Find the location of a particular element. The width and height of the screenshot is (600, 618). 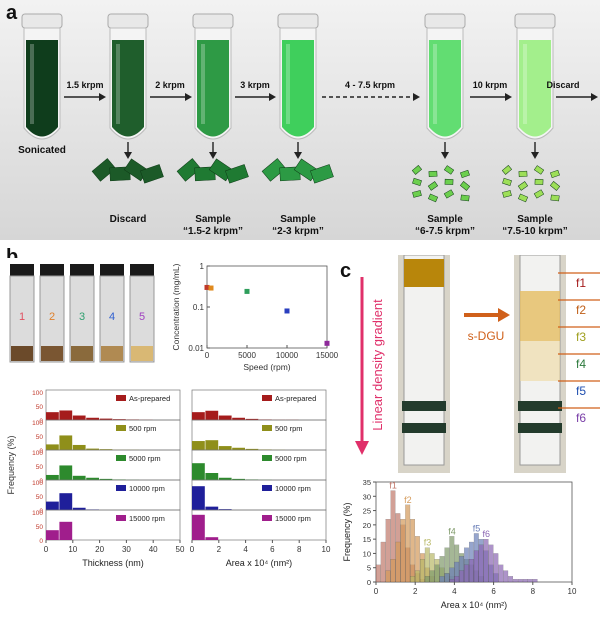

y-axis-label: Frequency (%) is located at coordinates (347, 531).